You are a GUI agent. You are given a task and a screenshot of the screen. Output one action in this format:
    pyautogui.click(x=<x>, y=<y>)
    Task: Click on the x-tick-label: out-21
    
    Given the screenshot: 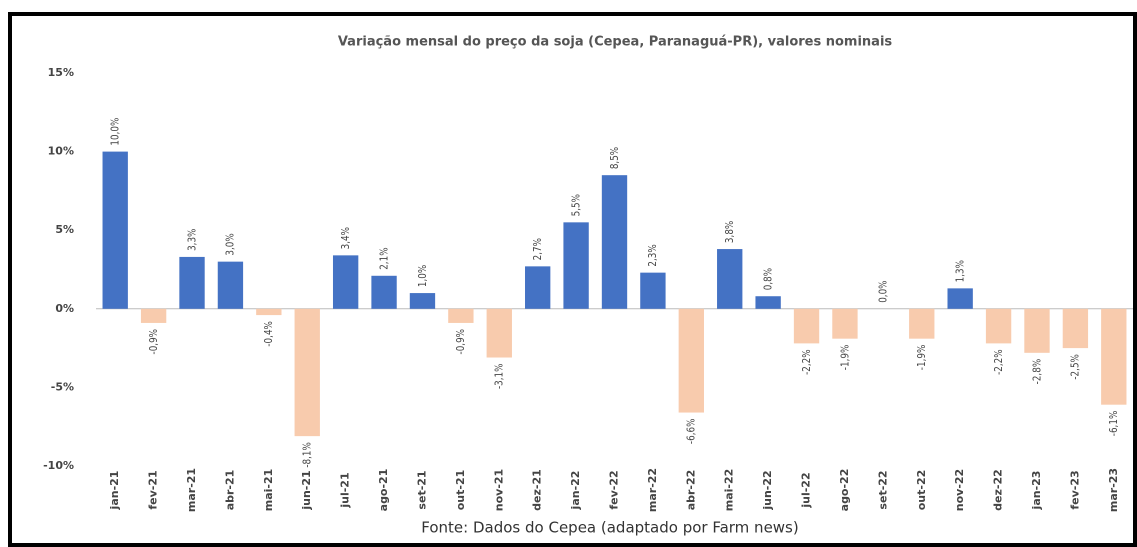 What is the action you would take?
    pyautogui.click(x=460, y=490)
    